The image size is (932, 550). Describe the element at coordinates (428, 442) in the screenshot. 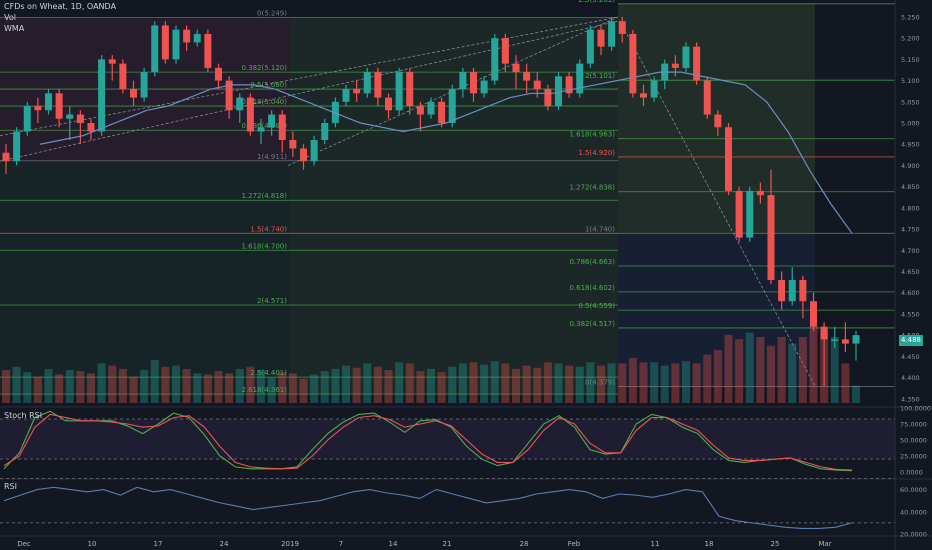

I see `stoch-d-line` at that location.